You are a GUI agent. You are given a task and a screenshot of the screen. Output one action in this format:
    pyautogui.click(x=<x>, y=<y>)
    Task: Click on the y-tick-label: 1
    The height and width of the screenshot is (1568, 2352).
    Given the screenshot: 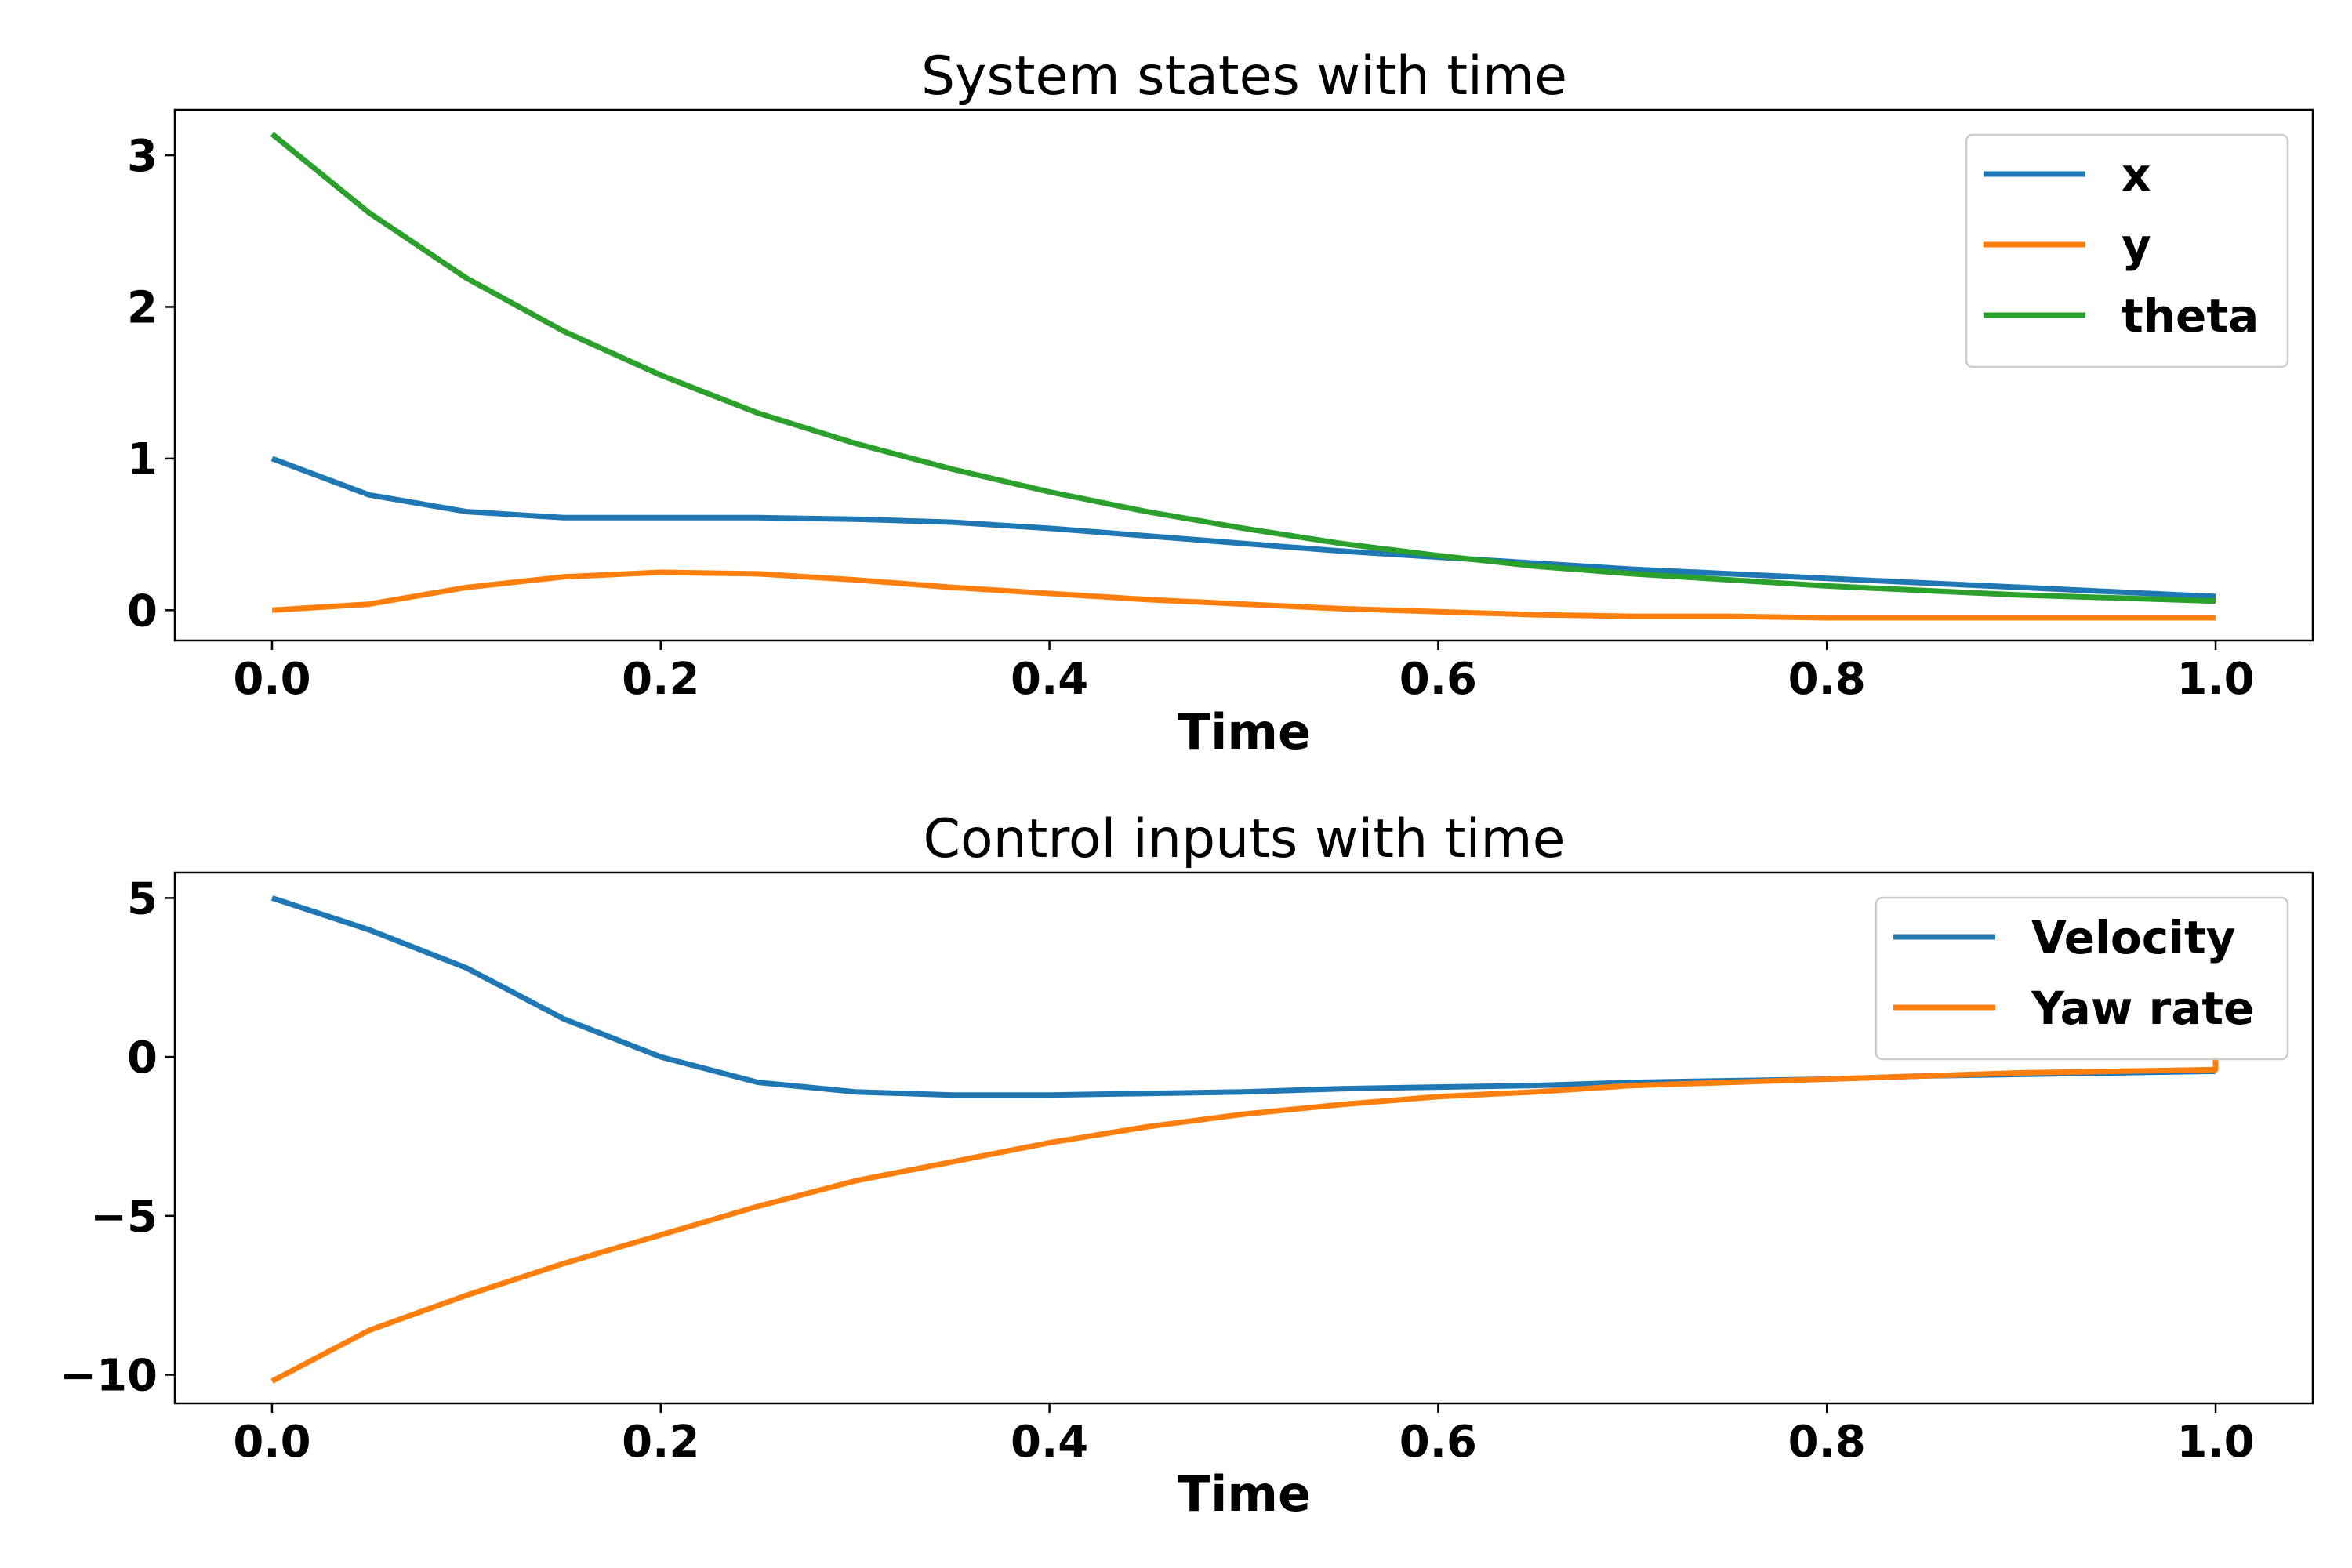 What is the action you would take?
    pyautogui.click(x=142, y=460)
    